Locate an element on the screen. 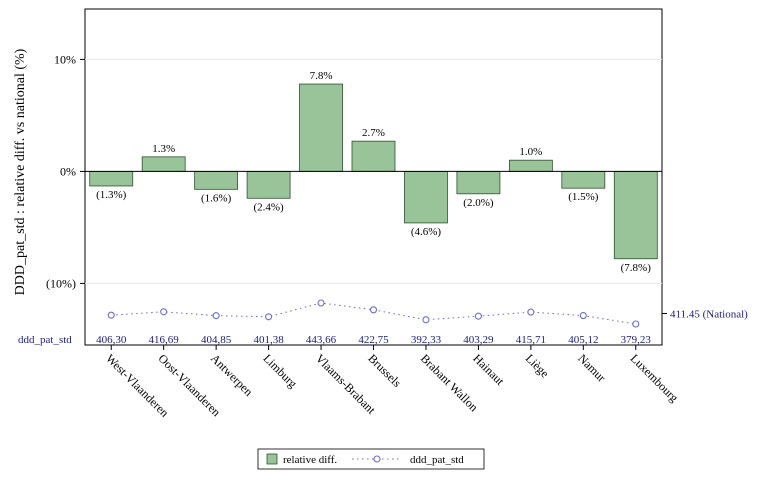 This screenshot has height=480, width=768. legend: relative diff. ddd_pat_std is located at coordinates (371, 459).